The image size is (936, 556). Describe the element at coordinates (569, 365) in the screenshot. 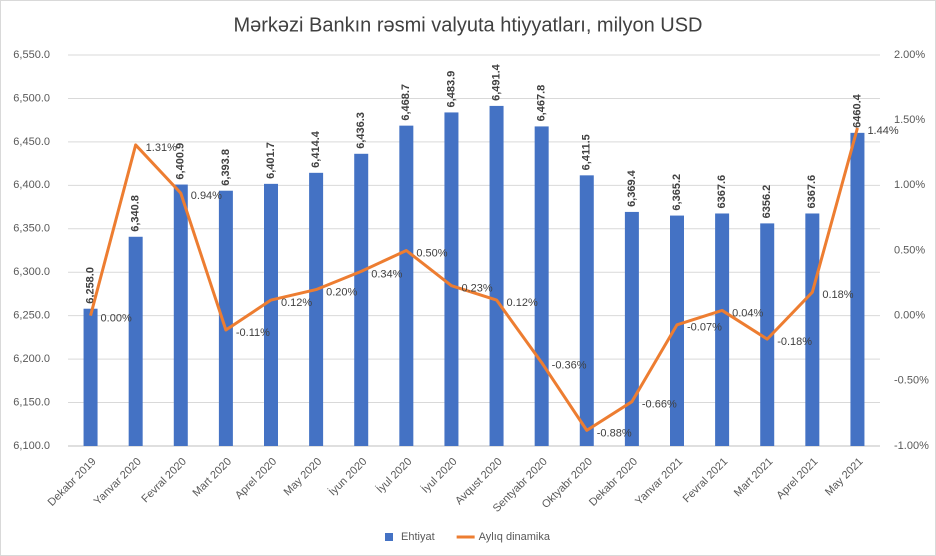

I see `line-value-label: -0.36%` at that location.